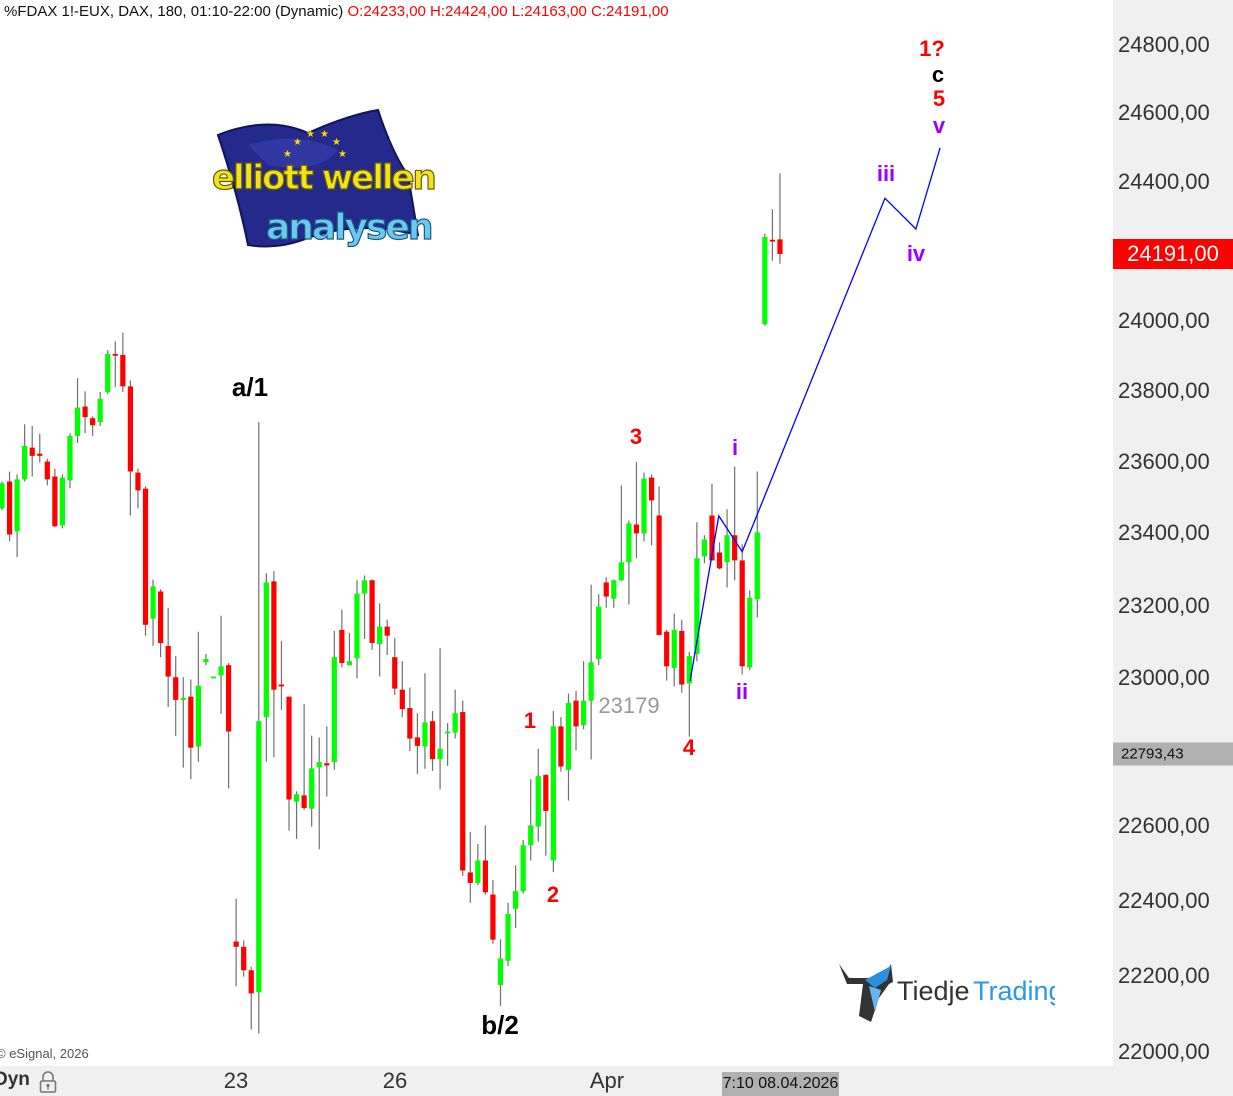 The image size is (1233, 1096). Describe the element at coordinates (742, 691) in the screenshot. I see `wave-label: ii` at that location.